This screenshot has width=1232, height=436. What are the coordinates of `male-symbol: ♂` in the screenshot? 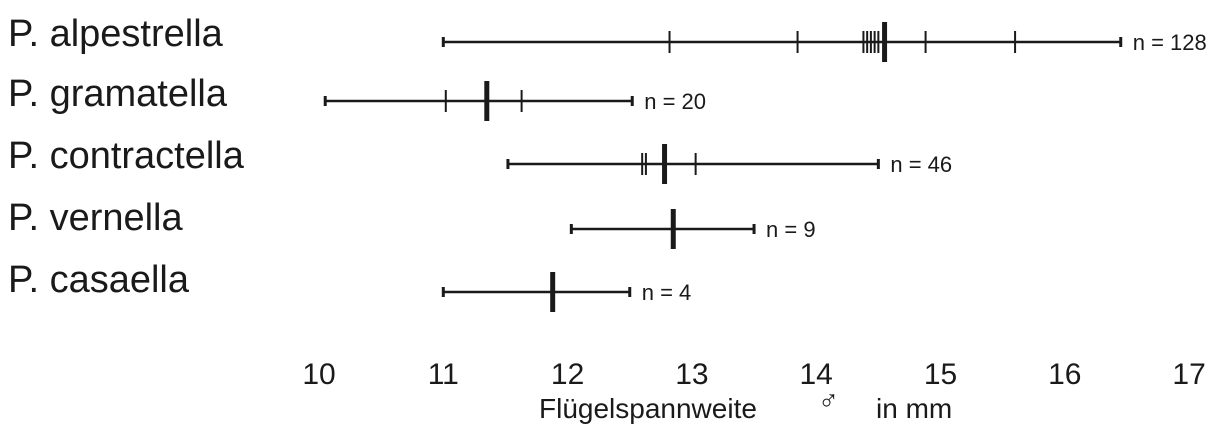 It's located at (828, 400).